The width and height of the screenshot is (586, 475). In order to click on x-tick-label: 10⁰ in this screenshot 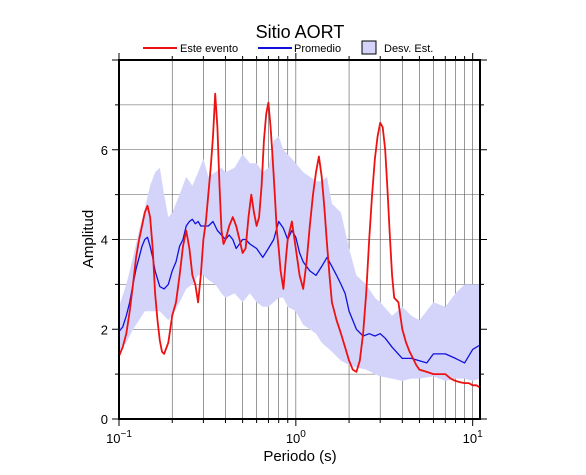, I will do `click(296, 437)`.